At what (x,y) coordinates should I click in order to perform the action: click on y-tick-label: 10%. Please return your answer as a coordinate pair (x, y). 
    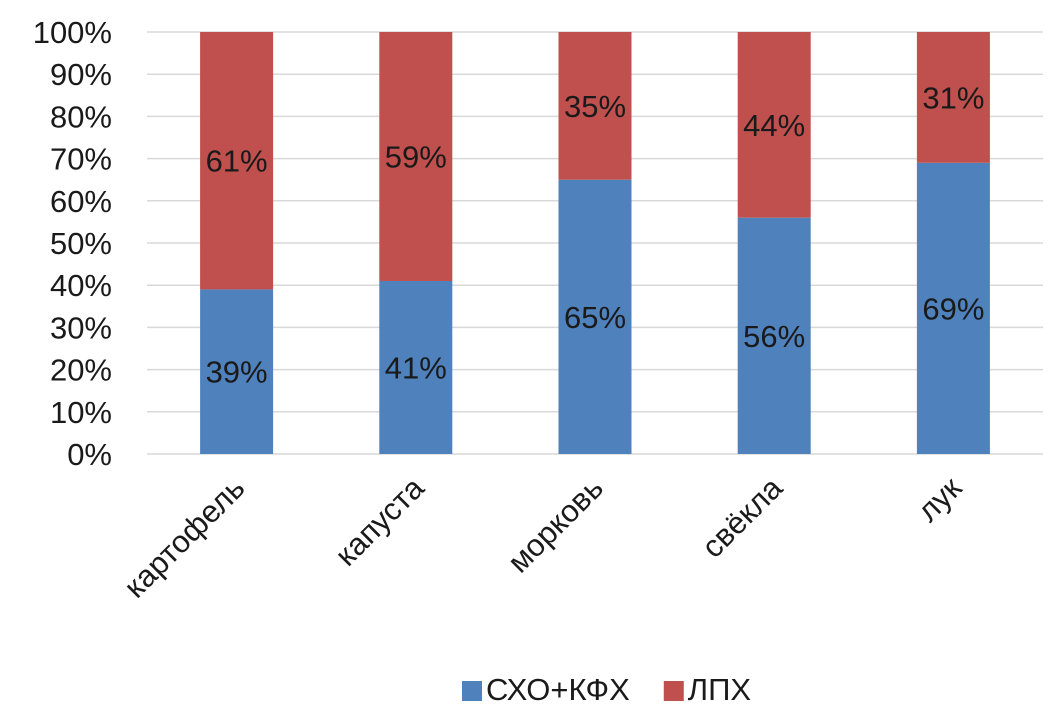
    Looking at the image, I should click on (81, 412).